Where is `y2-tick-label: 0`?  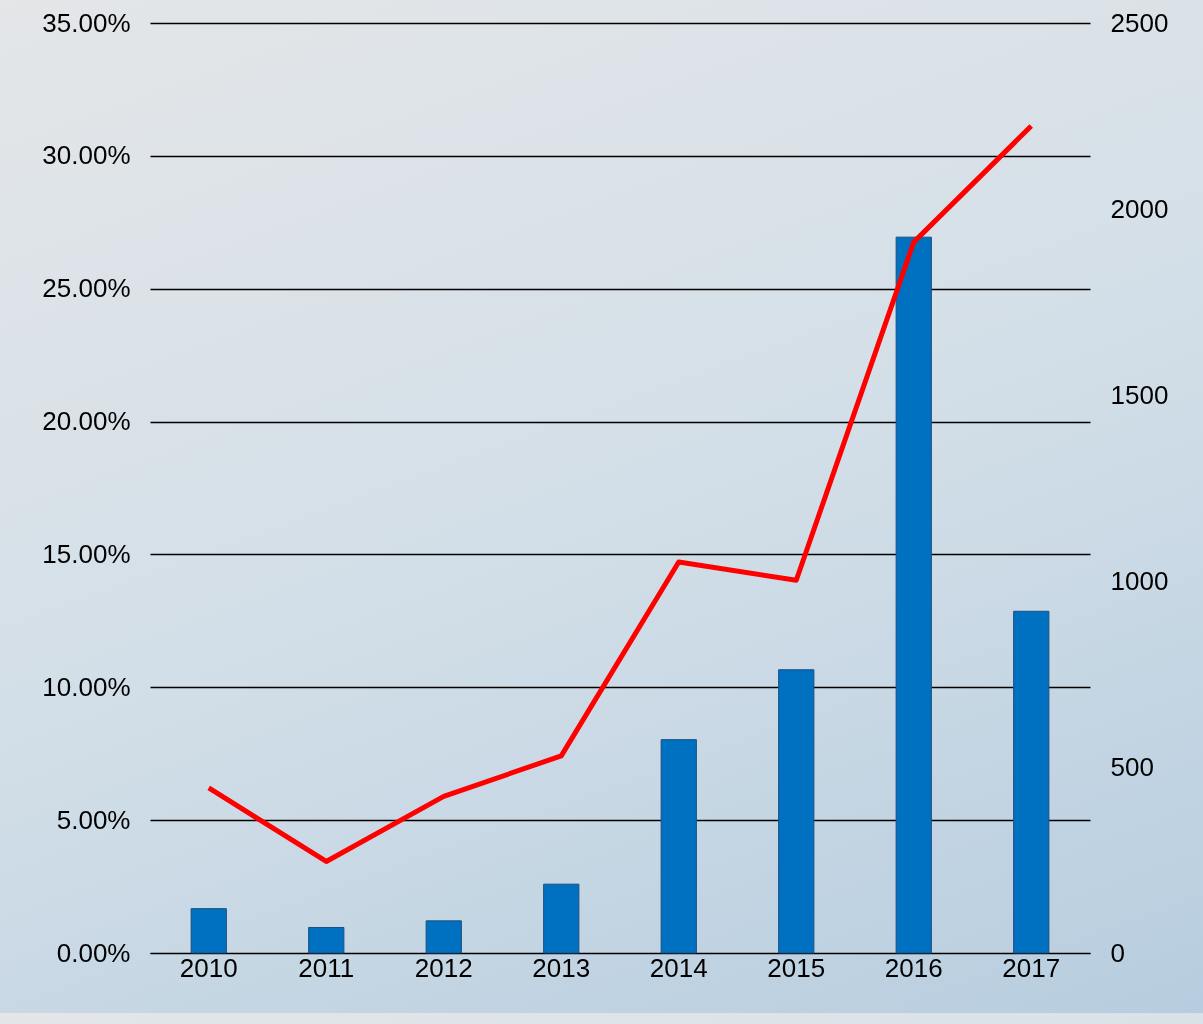 y2-tick-label: 0 is located at coordinates (1117, 952).